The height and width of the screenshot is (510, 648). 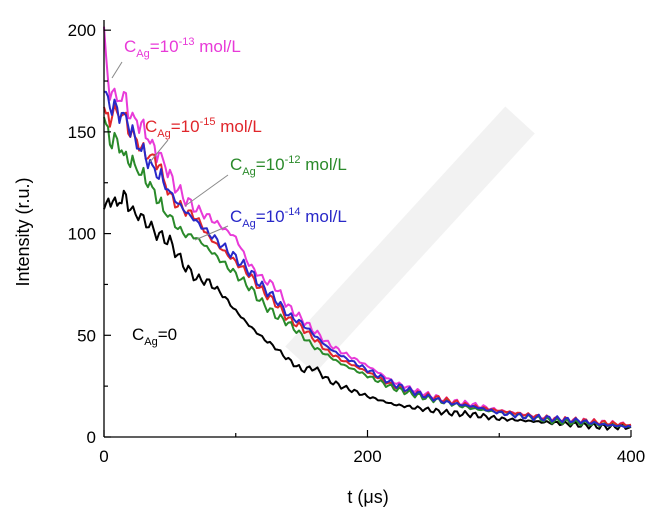 What do you see at coordinates (288, 166) in the screenshot?
I see `series-label-text: CAg=10-12 mol/L` at bounding box center [288, 166].